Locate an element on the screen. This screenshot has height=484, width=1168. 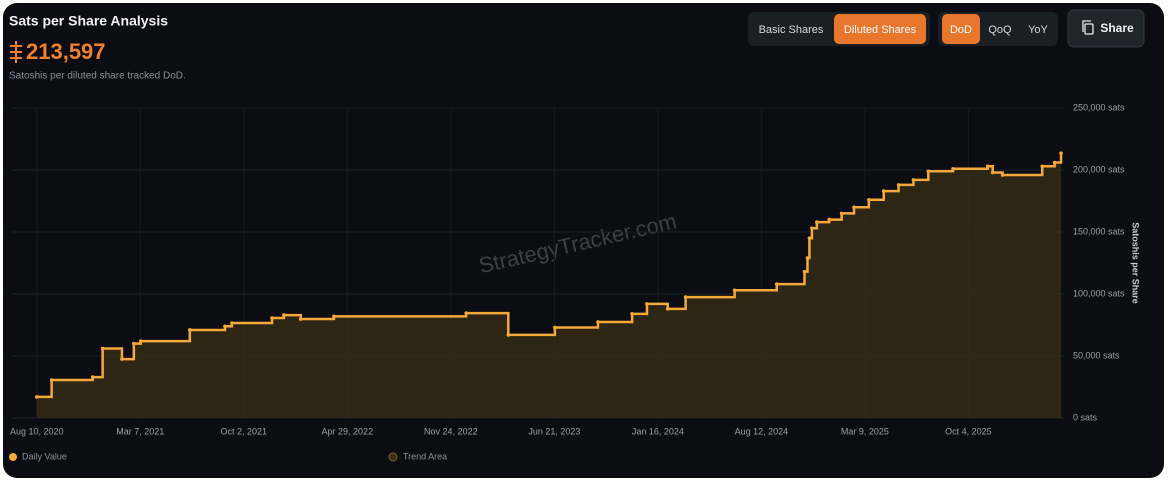
y-tick-label: 0 sats is located at coordinates (1085, 417).